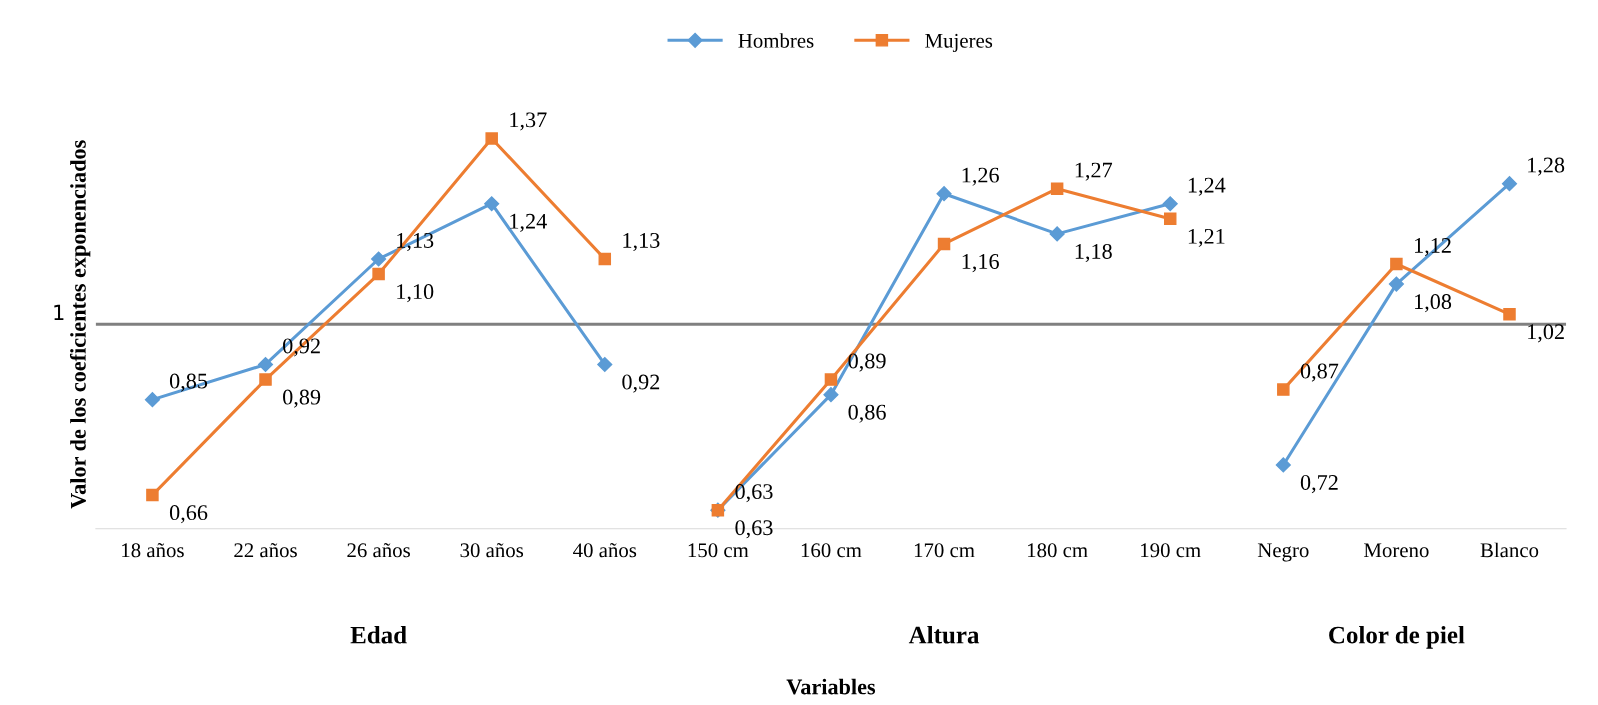 This screenshot has height=705, width=1598. Describe the element at coordinates (718, 550) in the screenshot. I see `x-tick-label: 150 cm` at that location.